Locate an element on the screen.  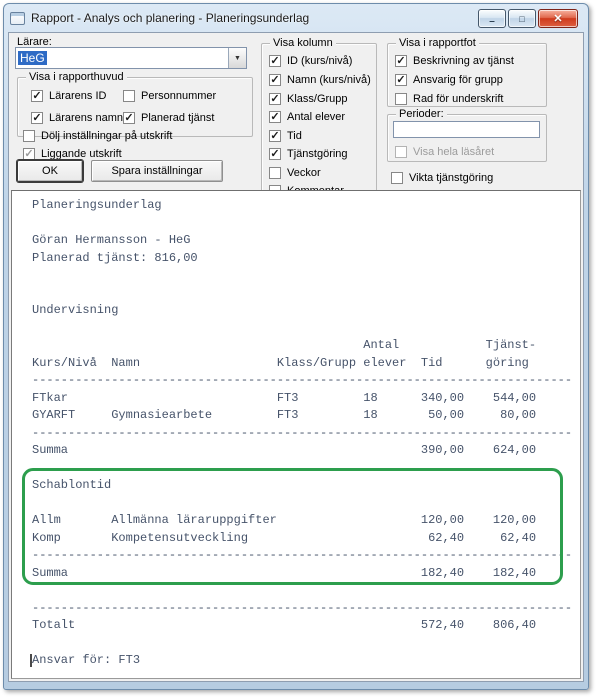
checkbox-dolj-installningar: Dölj inställningar på utskrift is located at coordinates (97, 136).